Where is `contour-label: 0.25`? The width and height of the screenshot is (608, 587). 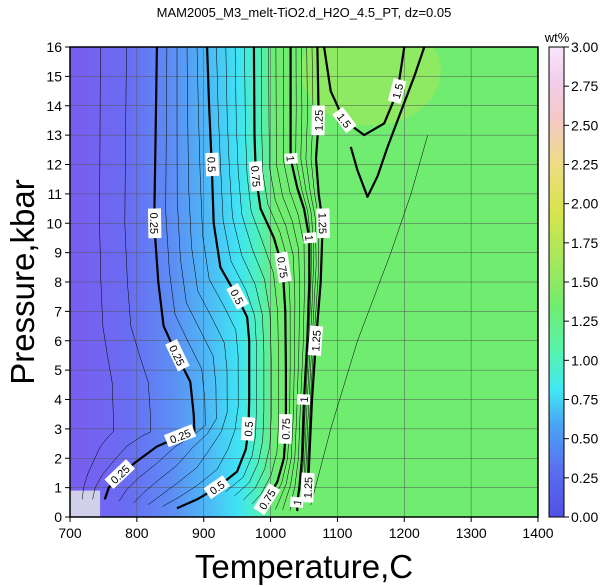
contour-label: 0.25 is located at coordinates (154, 223).